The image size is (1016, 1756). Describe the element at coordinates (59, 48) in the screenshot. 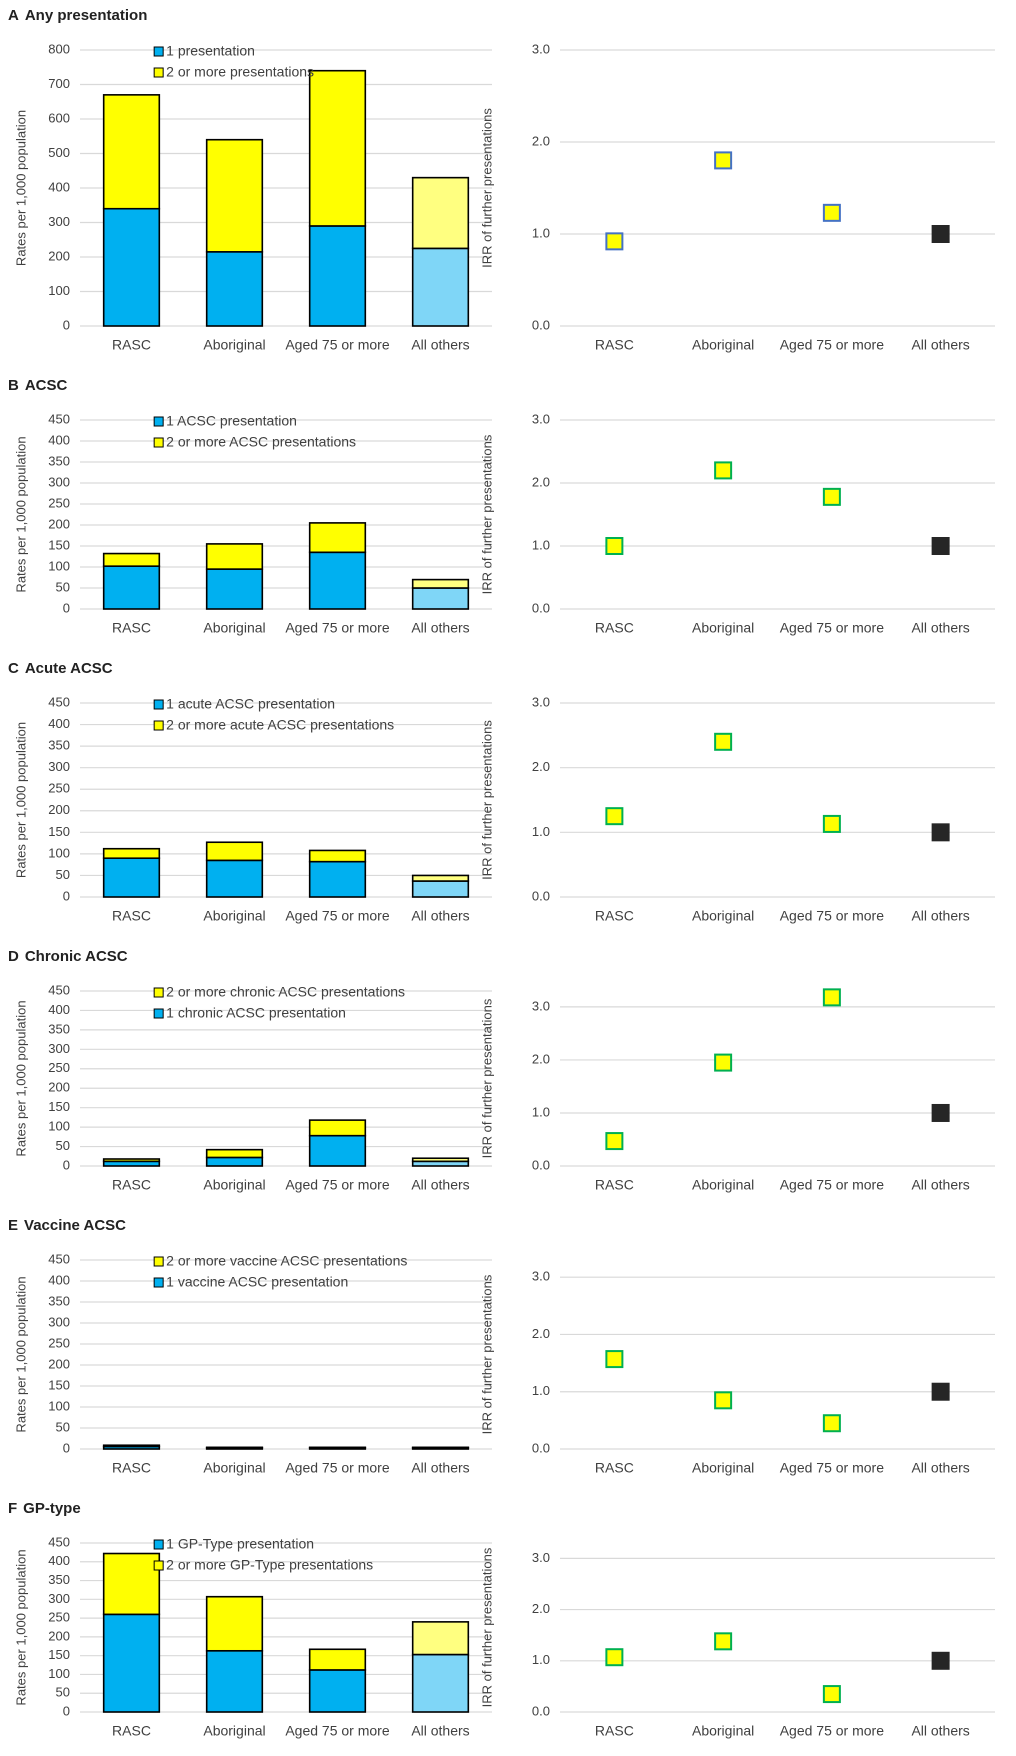

I see `y-tick-label: 800` at that location.